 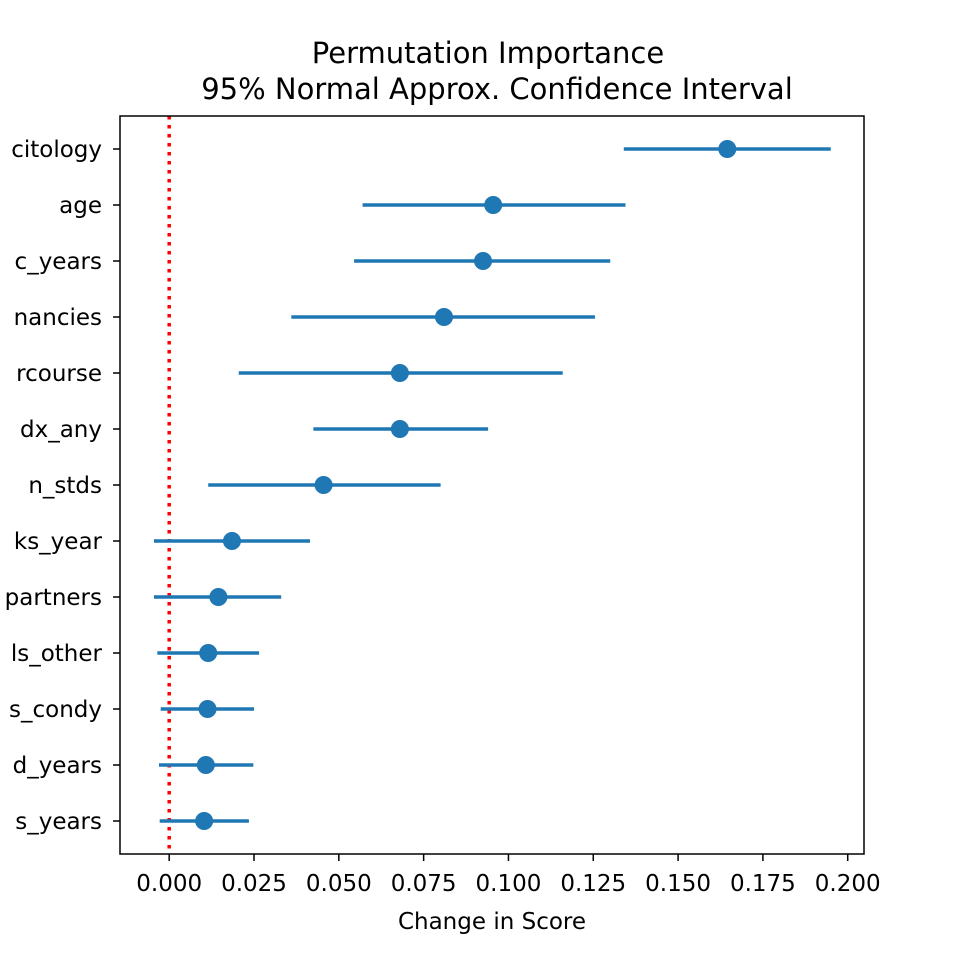 What do you see at coordinates (57, 766) in the screenshot?
I see `y-tick-label: d_years` at bounding box center [57, 766].